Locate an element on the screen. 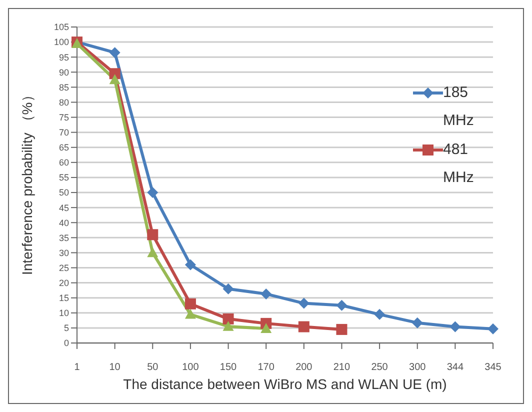 This screenshot has width=532, height=412. y-tick-label: 30 is located at coordinates (63, 253).